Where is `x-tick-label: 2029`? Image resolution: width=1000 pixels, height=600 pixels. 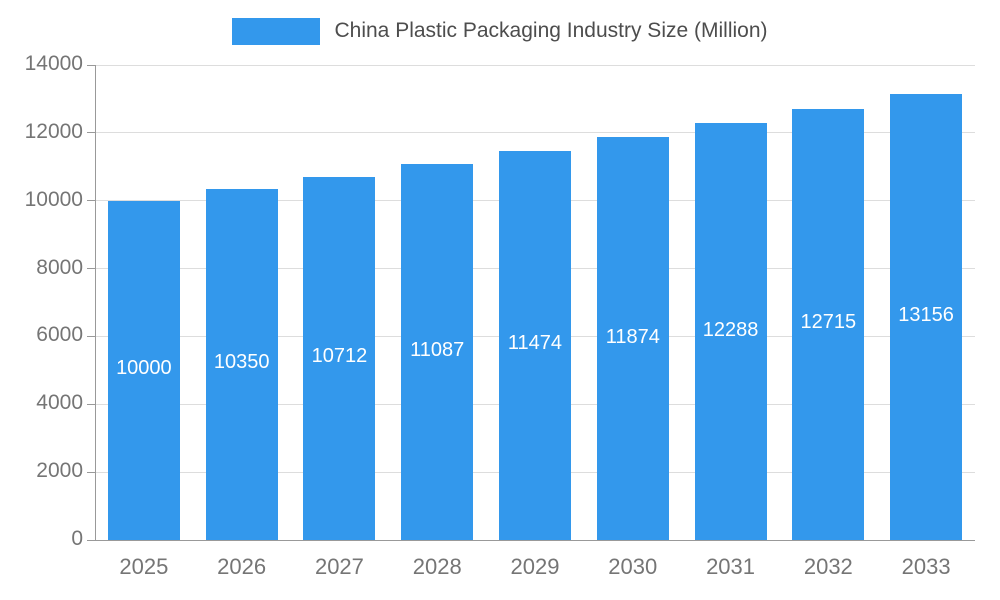
x-tick-label: 2029 is located at coordinates (535, 566).